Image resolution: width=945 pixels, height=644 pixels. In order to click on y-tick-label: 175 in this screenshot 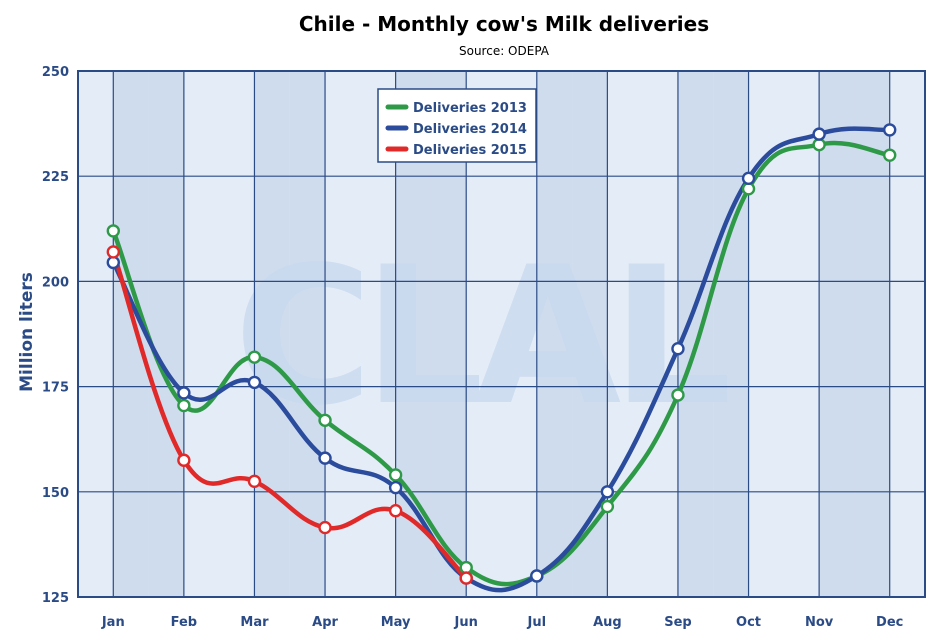, I will do `click(55, 388)`.